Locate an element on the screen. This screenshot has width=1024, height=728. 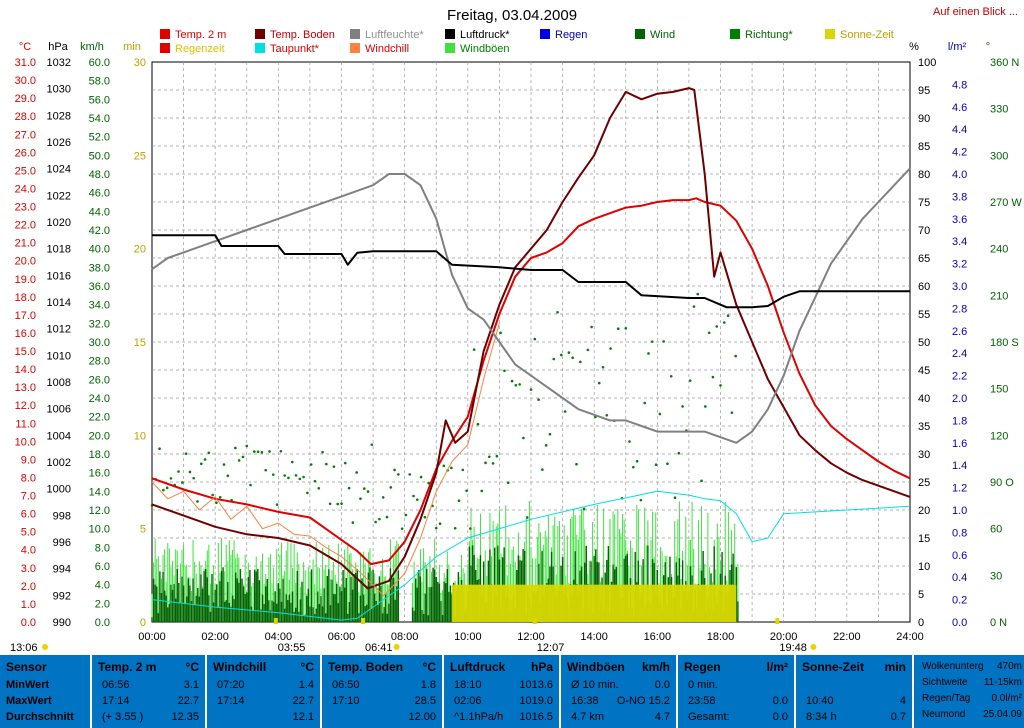
pct-tick: 0 is located at coordinates (921, 623).